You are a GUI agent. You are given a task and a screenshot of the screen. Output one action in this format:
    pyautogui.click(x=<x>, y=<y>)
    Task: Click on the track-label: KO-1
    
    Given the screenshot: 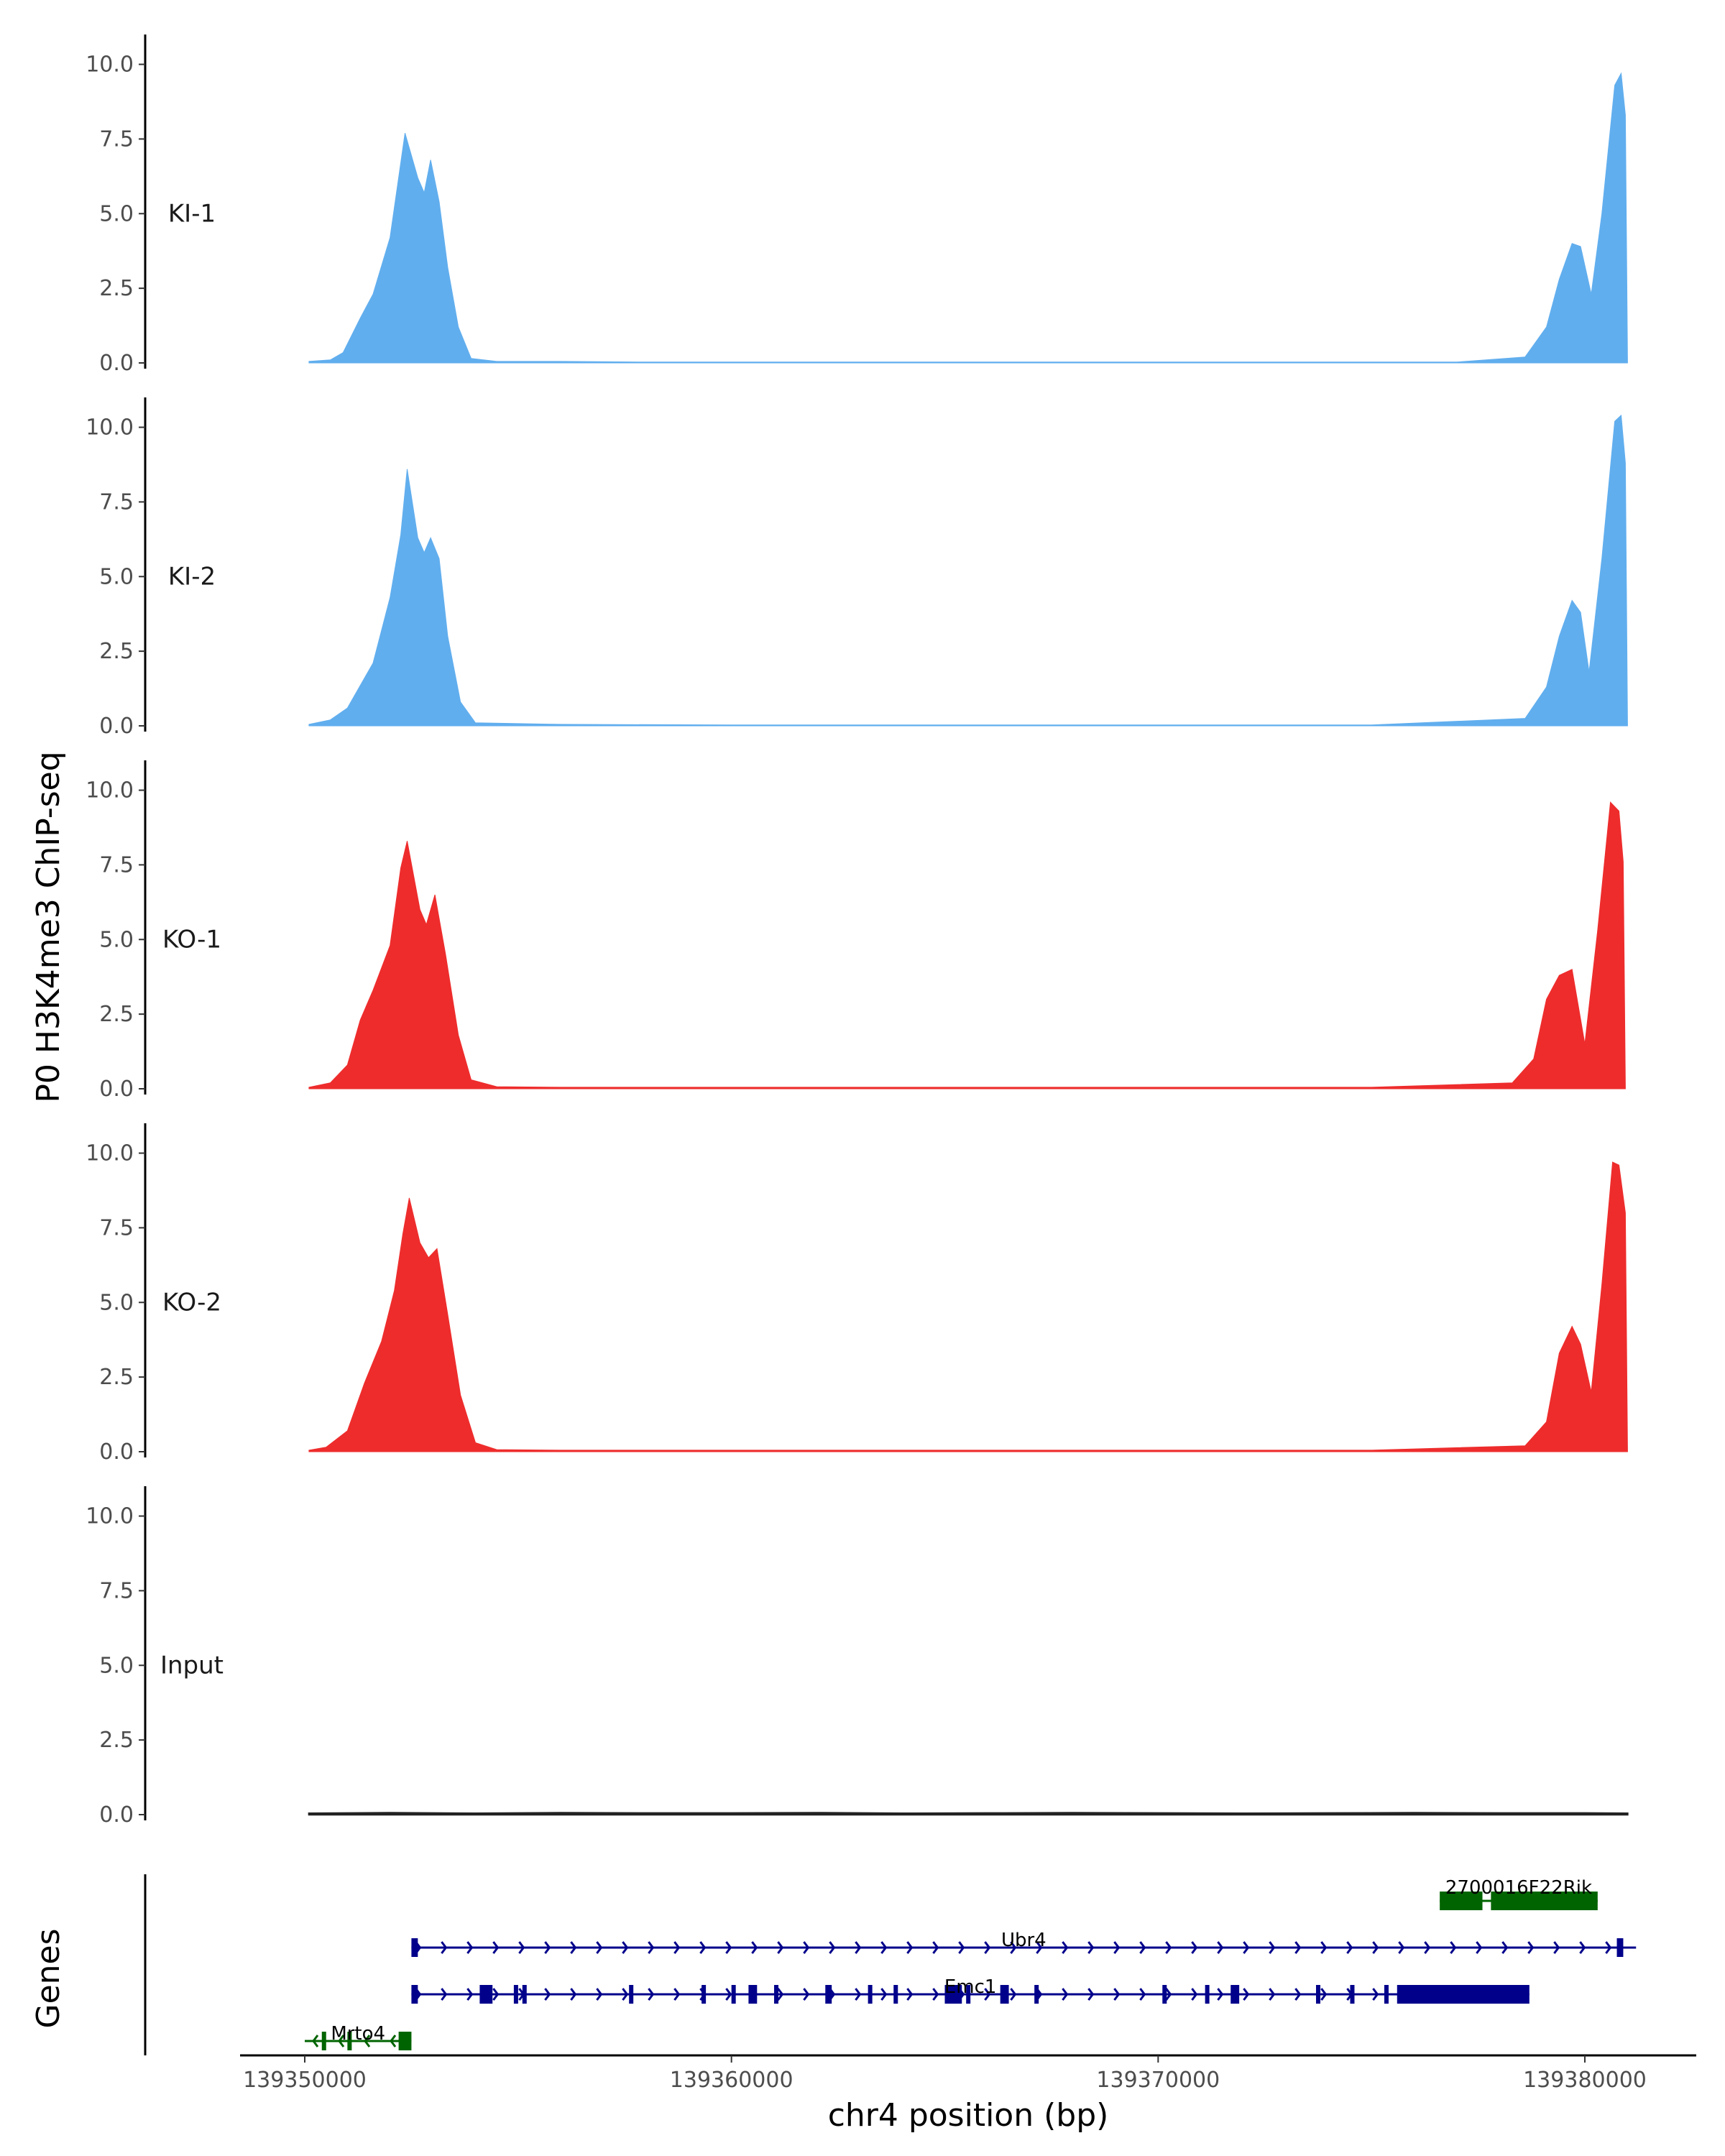 What is the action you would take?
    pyautogui.click(x=191, y=940)
    